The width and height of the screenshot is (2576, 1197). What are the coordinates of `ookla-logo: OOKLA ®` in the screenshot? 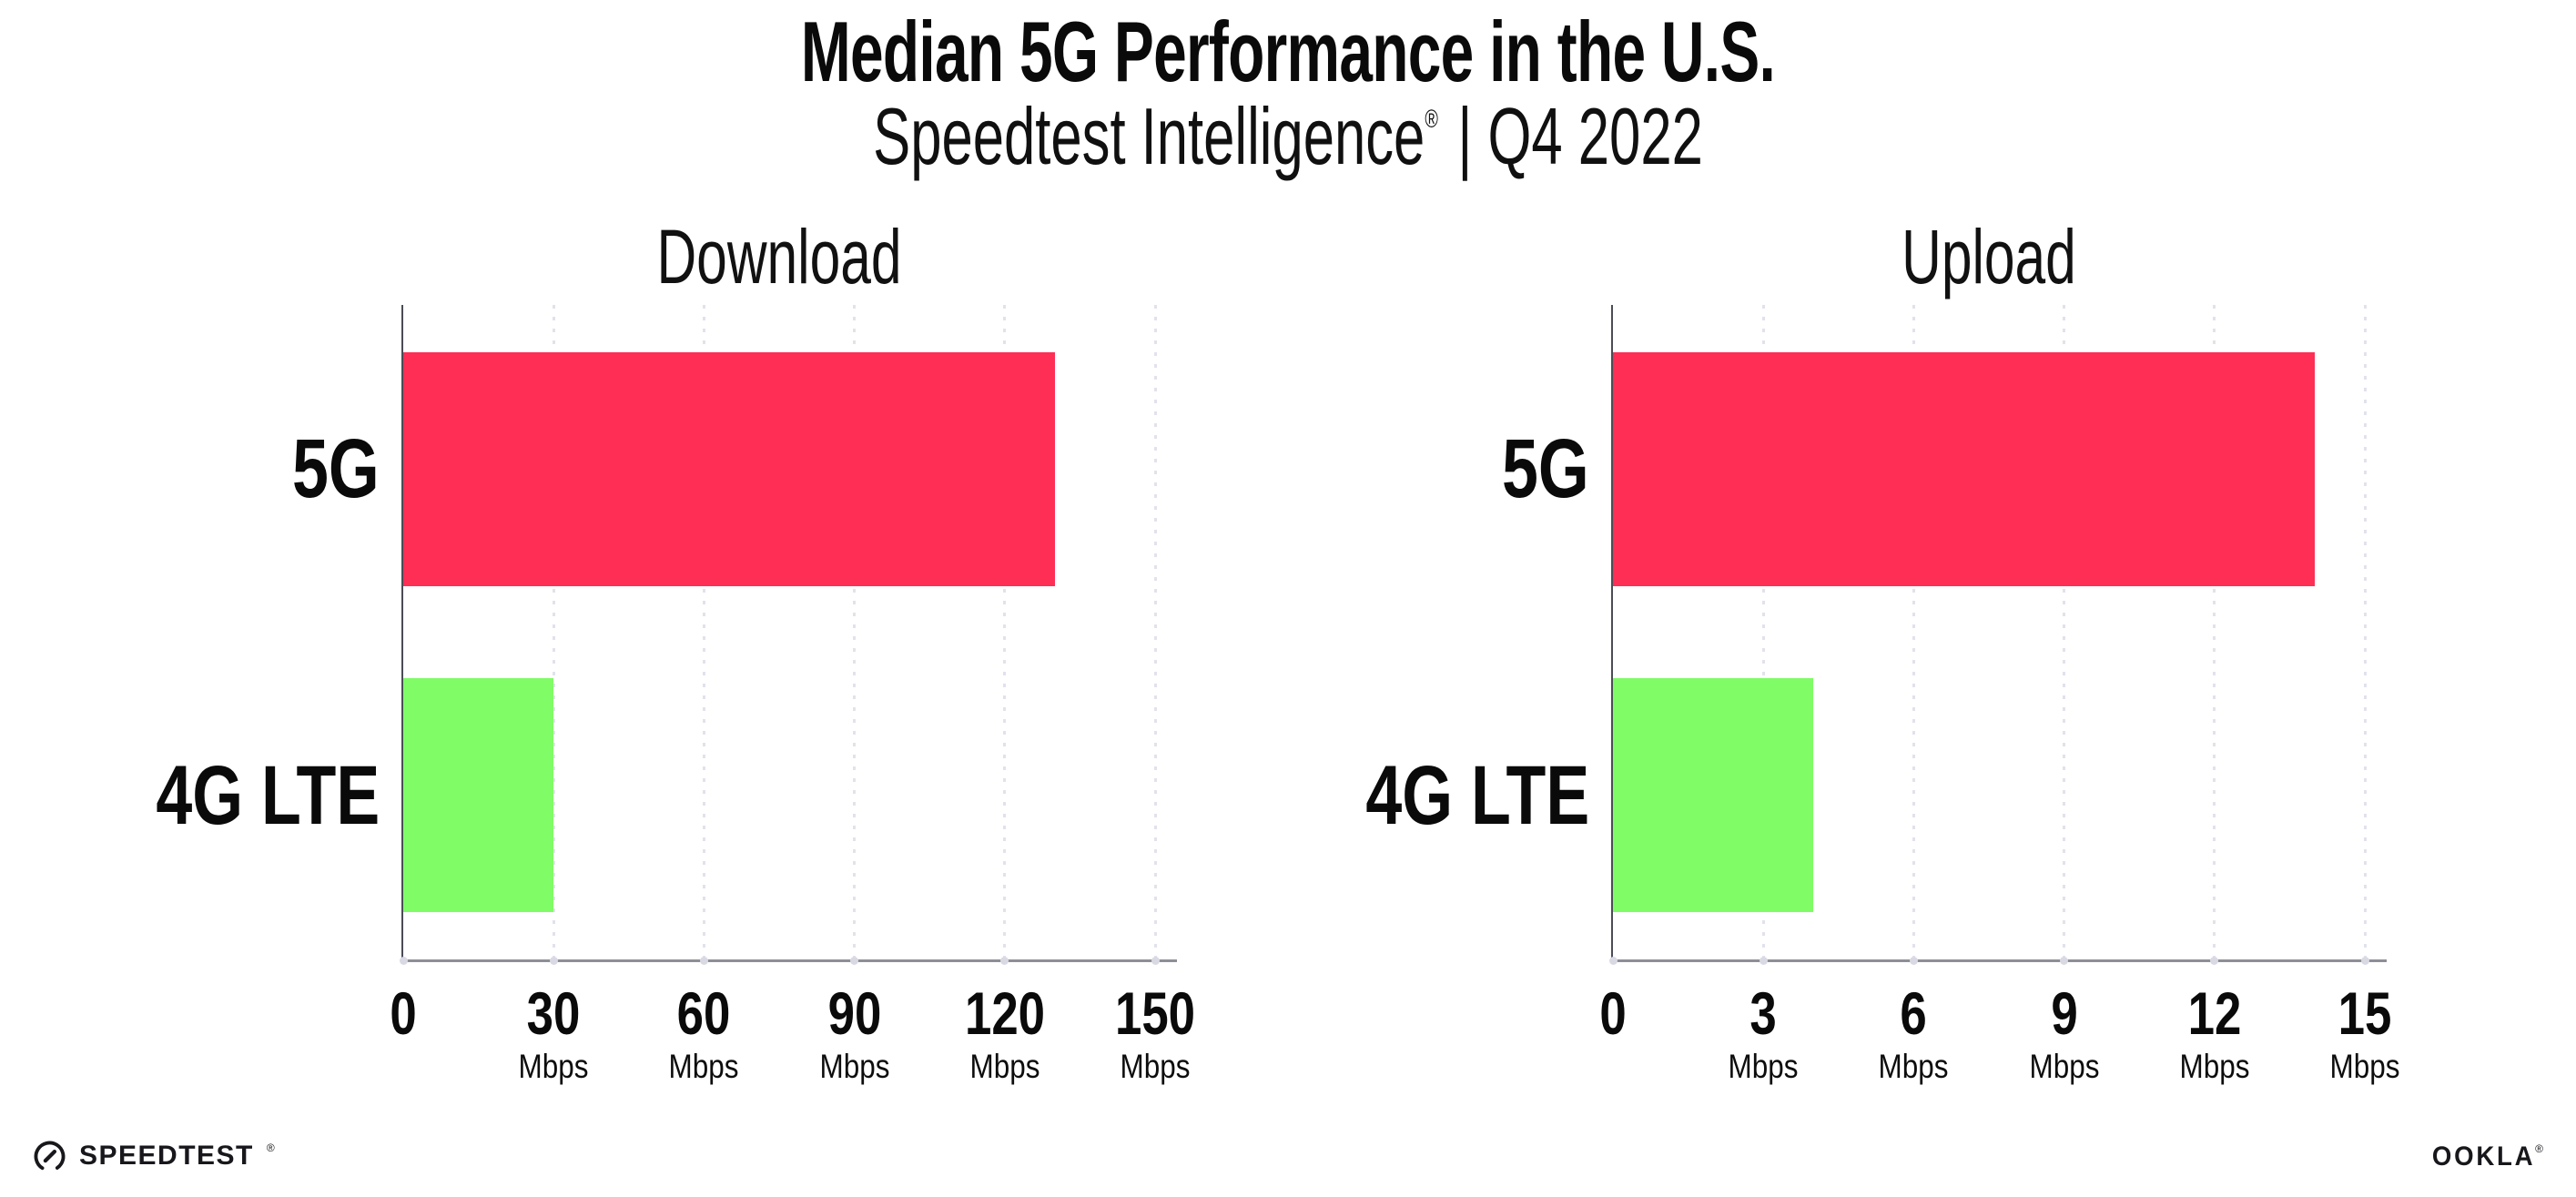 It's located at (2483, 1157).